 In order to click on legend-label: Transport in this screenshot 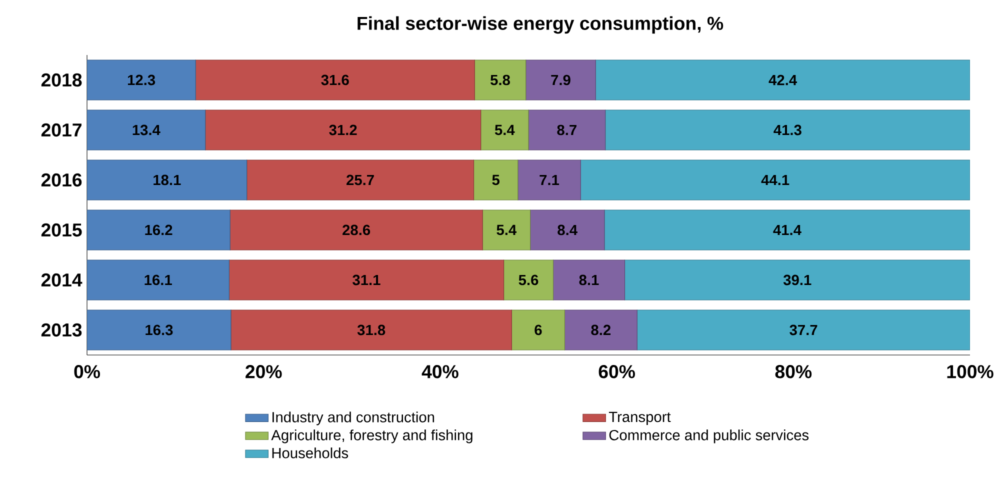, I will do `click(639, 418)`.